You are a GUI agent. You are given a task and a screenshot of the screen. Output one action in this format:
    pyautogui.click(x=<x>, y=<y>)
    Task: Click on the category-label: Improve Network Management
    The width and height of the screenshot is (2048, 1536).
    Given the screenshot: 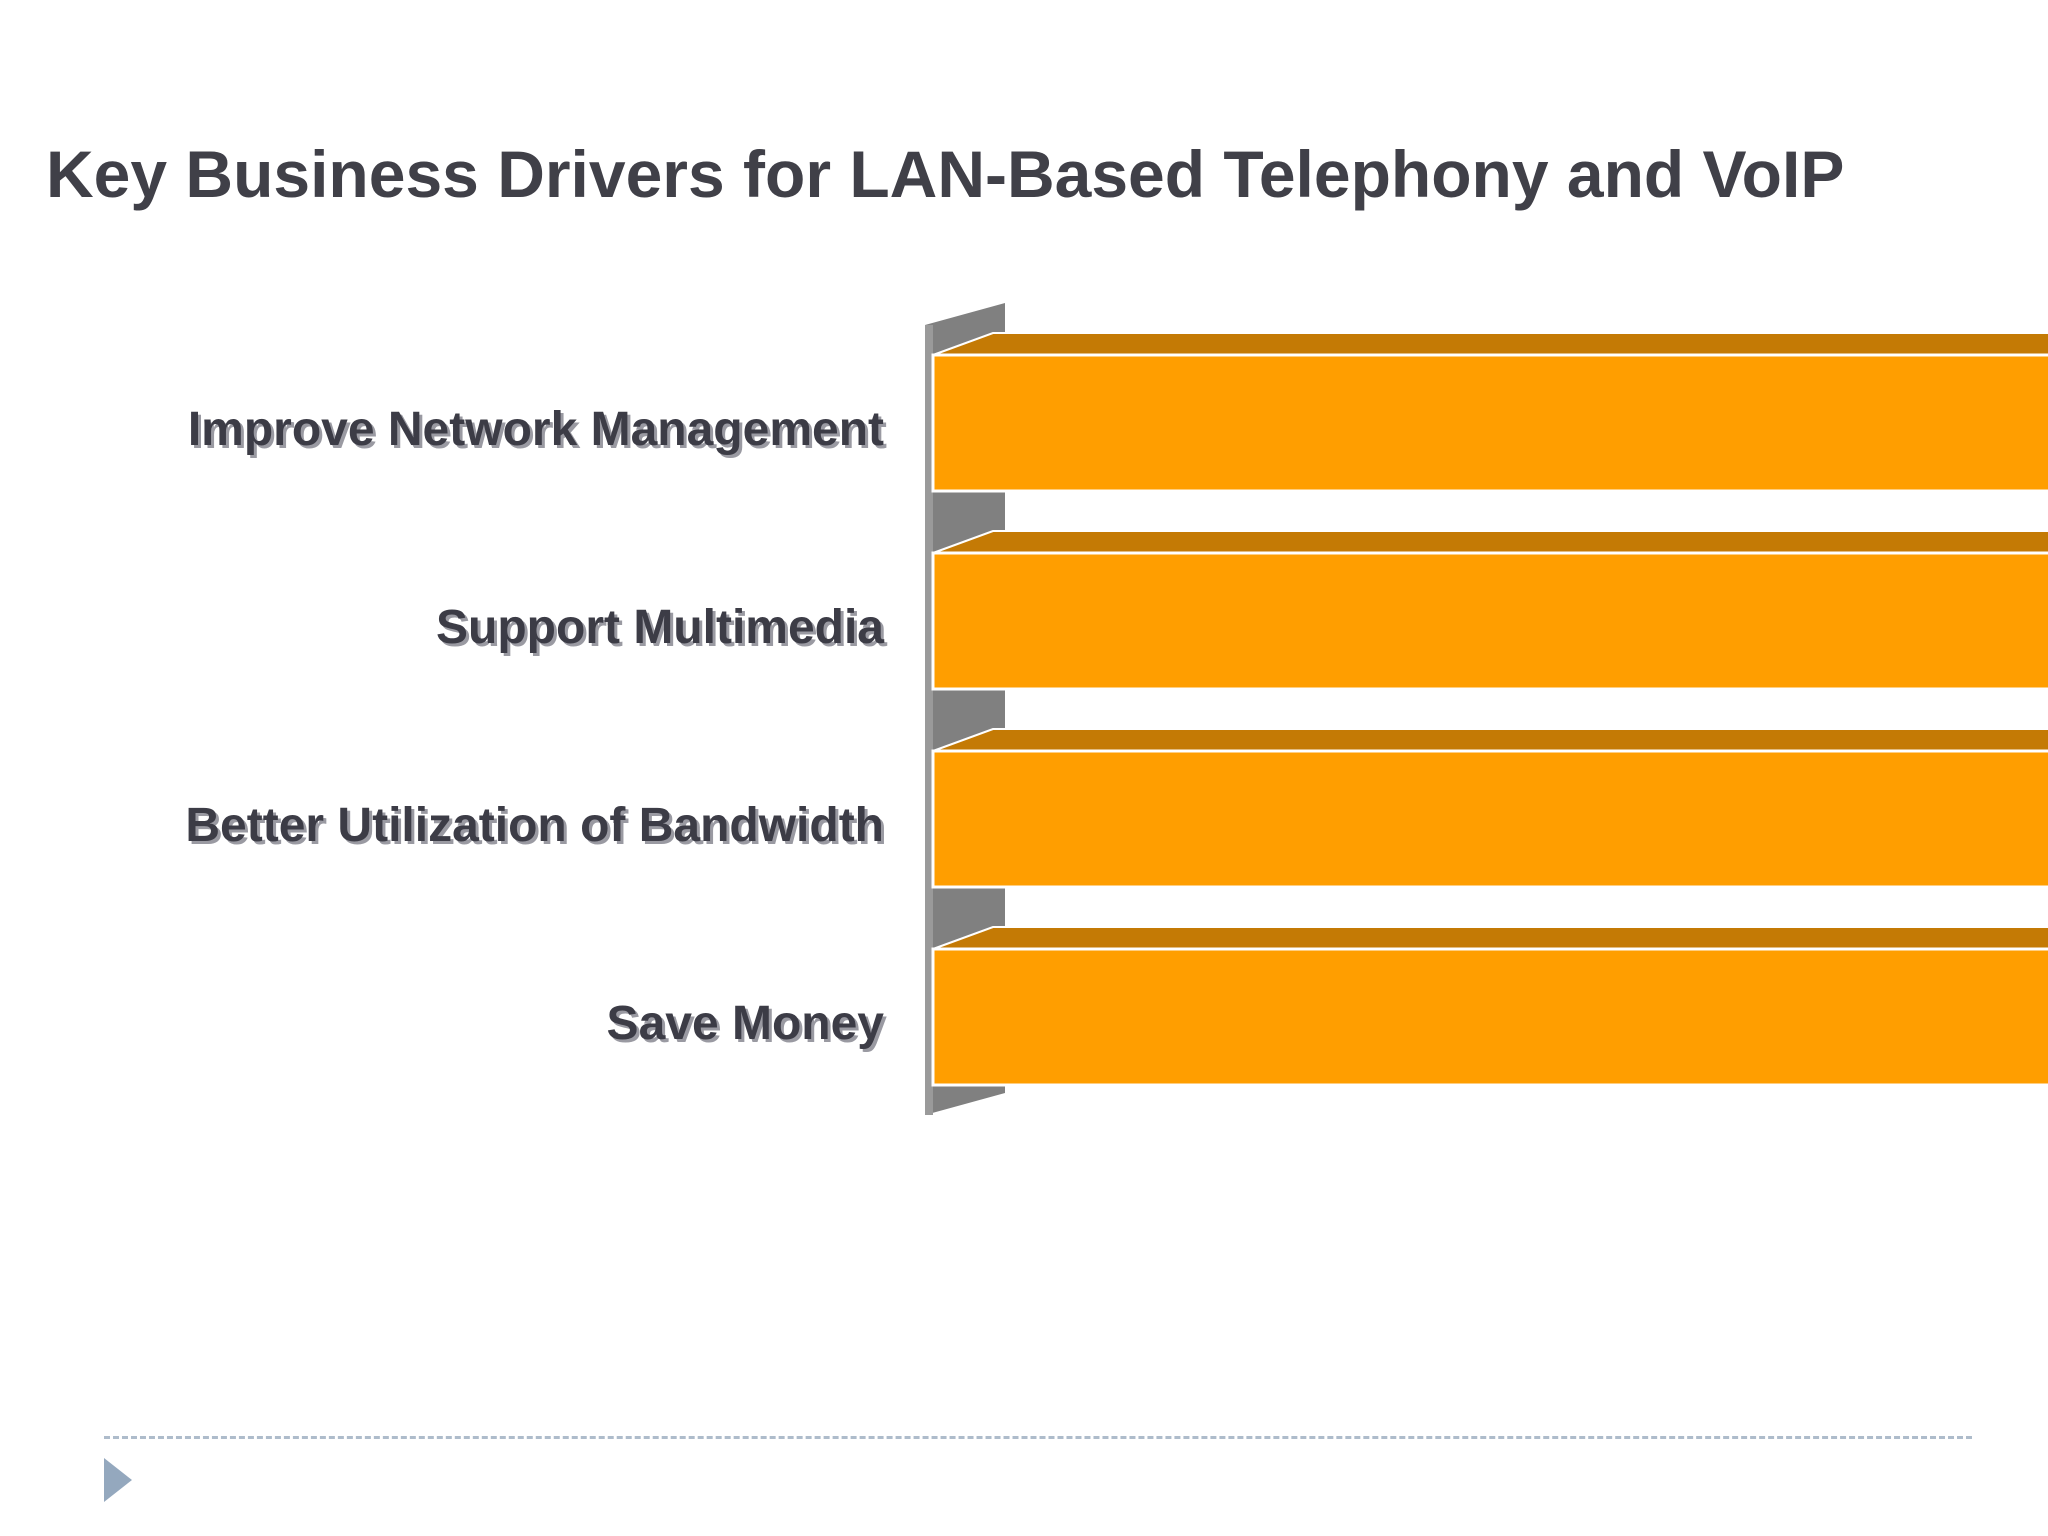 What is the action you would take?
    pyautogui.click(x=536, y=429)
    